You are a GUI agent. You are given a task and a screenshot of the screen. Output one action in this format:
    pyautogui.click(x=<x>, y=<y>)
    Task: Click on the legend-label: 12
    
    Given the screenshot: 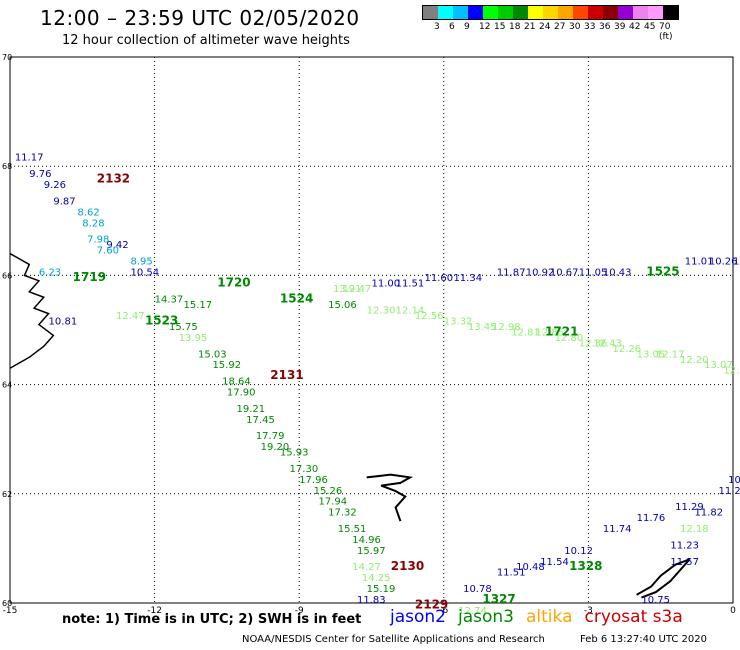 What is the action you would take?
    pyautogui.click(x=485, y=27)
    